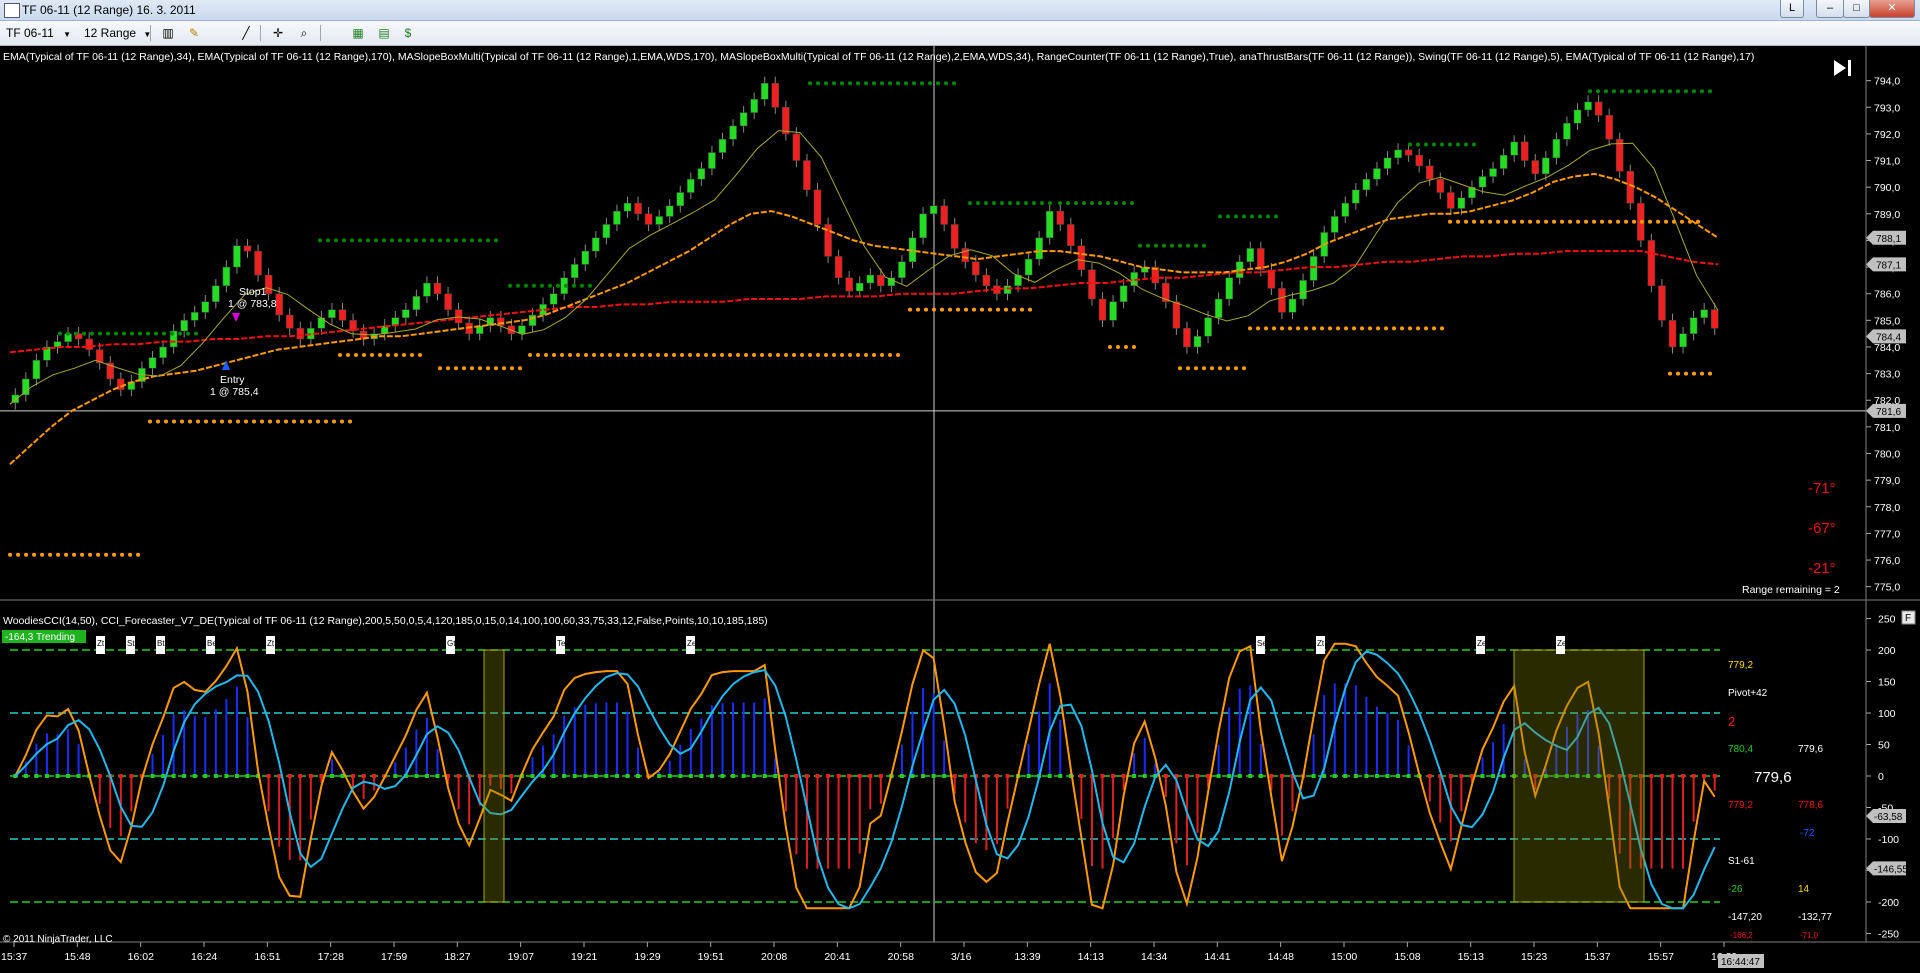 This screenshot has width=1920, height=973. I want to click on maximize-button: □, so click(1856, 9).